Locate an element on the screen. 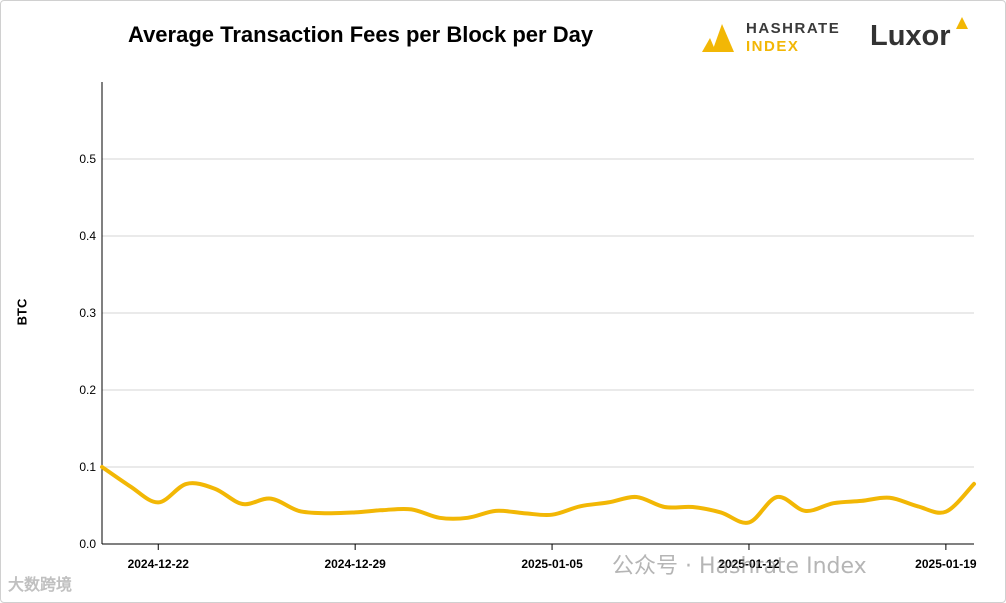  y-tick-label: 0.3 is located at coordinates (87, 313).